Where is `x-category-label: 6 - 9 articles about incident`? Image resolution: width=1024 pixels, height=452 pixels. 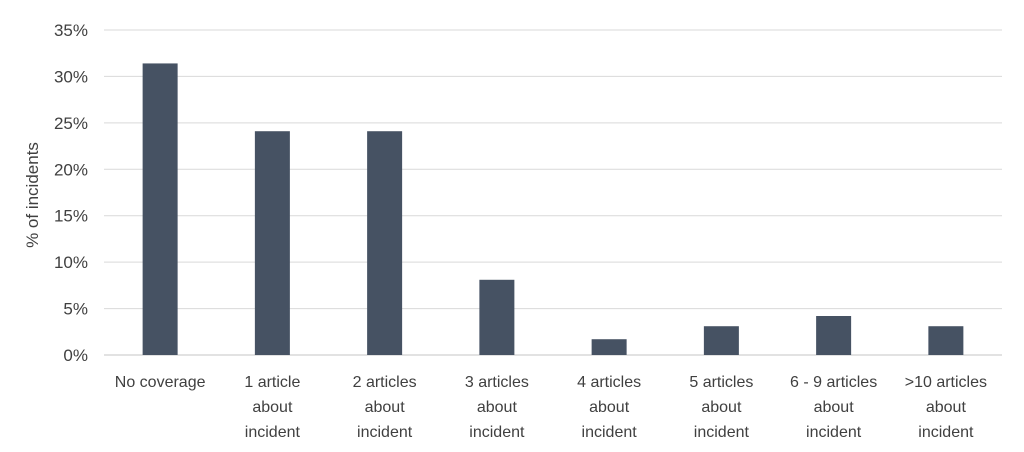
x-category-label: 6 - 9 articles about incident is located at coordinates (833, 407).